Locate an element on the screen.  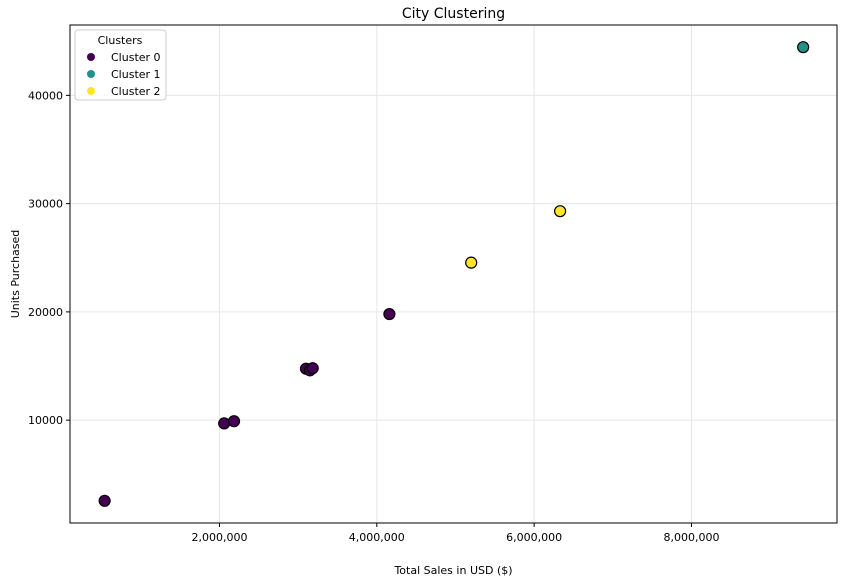
legend-title: Clusters is located at coordinates (120, 40).